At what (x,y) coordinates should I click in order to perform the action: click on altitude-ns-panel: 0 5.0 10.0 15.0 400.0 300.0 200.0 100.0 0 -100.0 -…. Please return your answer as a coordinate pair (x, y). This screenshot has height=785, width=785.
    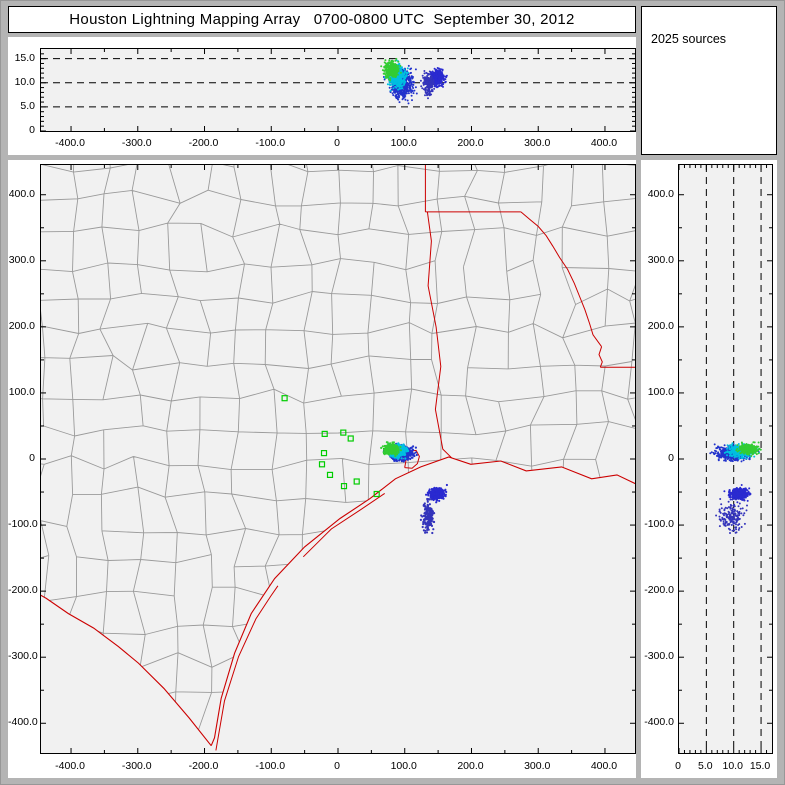
    Looking at the image, I should click on (709, 469).